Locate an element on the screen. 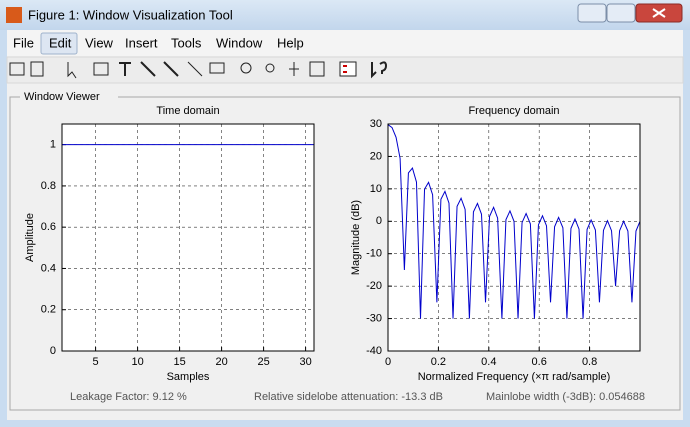  status-text: Mainlobe width (-3dB): 0.054688 is located at coordinates (565, 397).